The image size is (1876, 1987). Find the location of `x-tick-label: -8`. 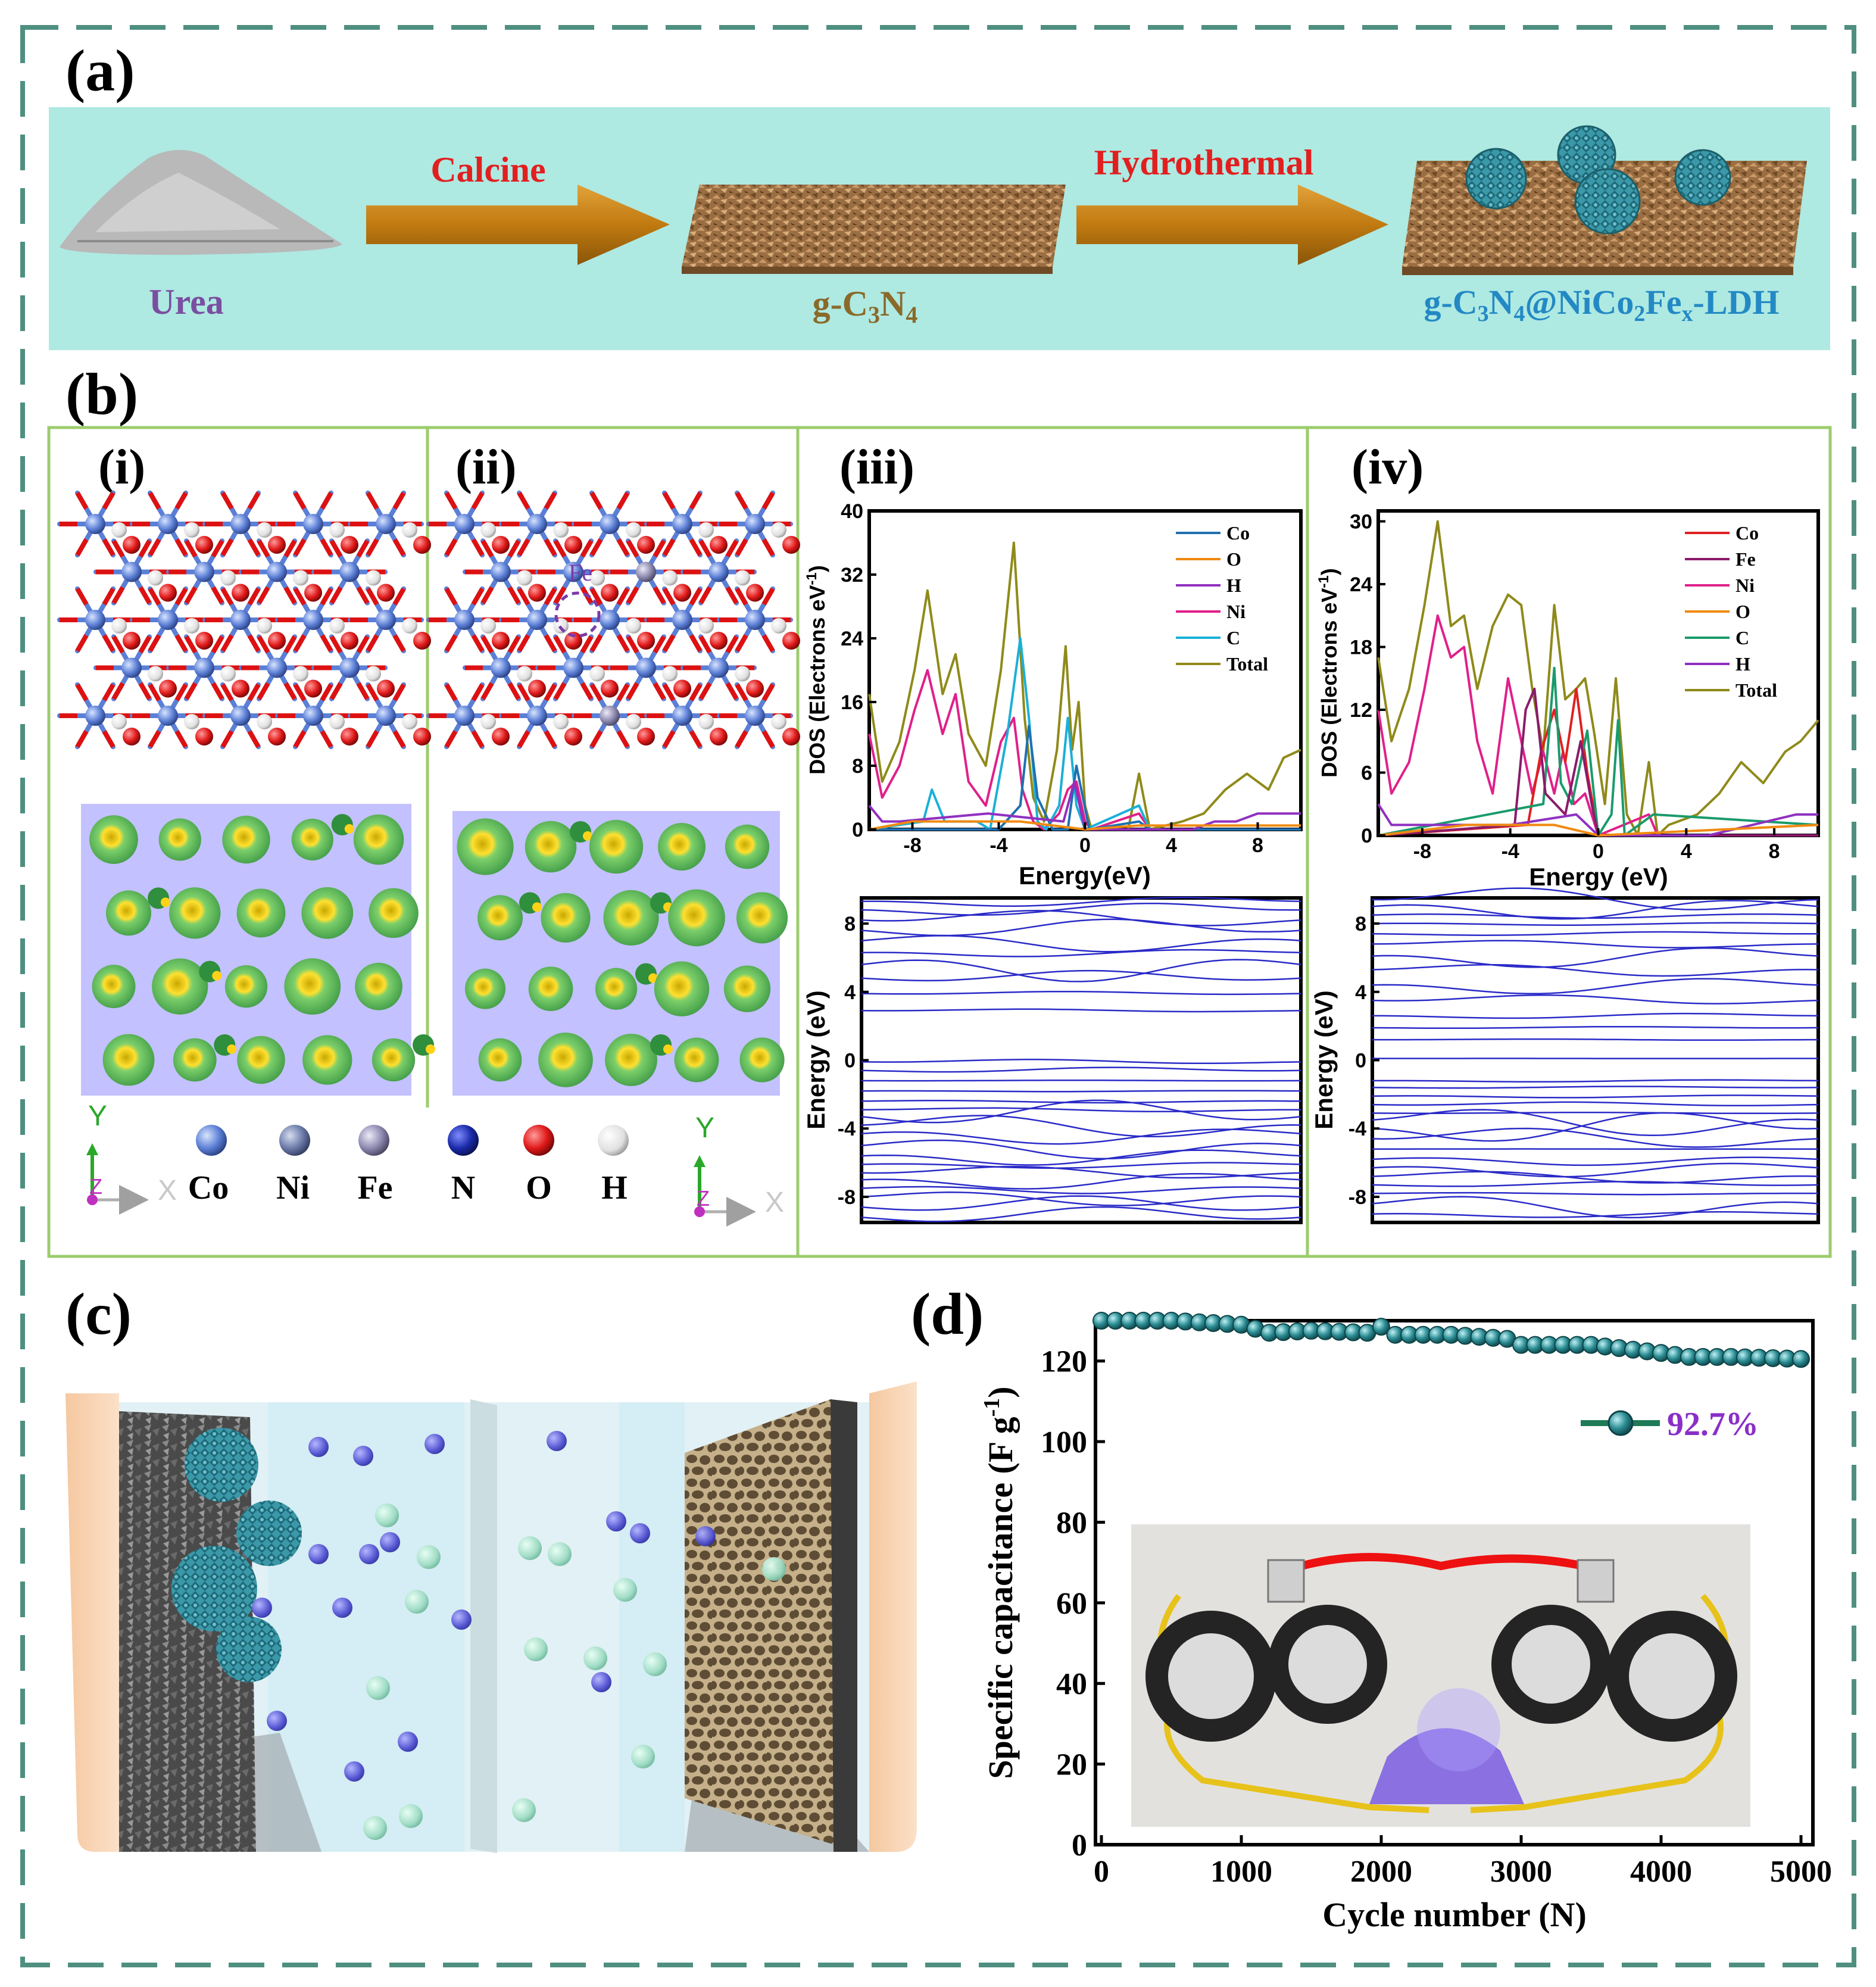

x-tick-label: -8 is located at coordinates (912, 845).